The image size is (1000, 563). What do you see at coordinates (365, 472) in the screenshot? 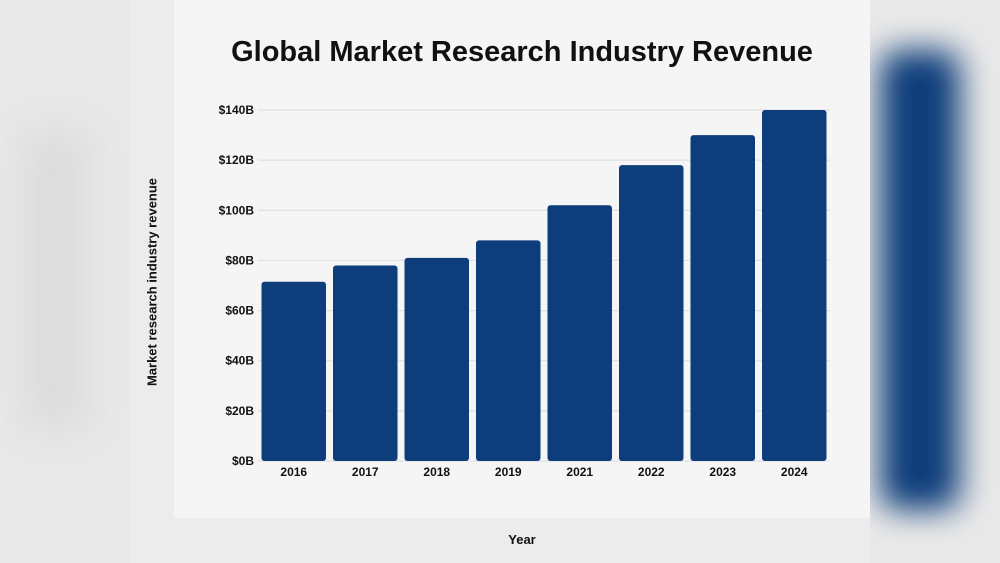
I see `x-tick-label: 2017` at bounding box center [365, 472].